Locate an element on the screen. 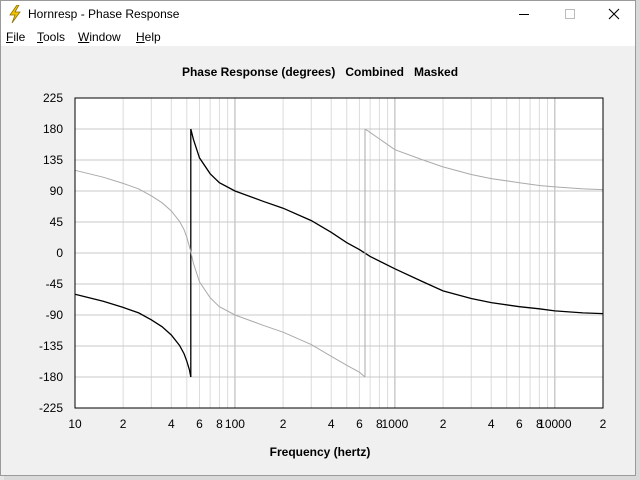 The image size is (640, 480). y-tick-label: 180 is located at coordinates (53, 129).